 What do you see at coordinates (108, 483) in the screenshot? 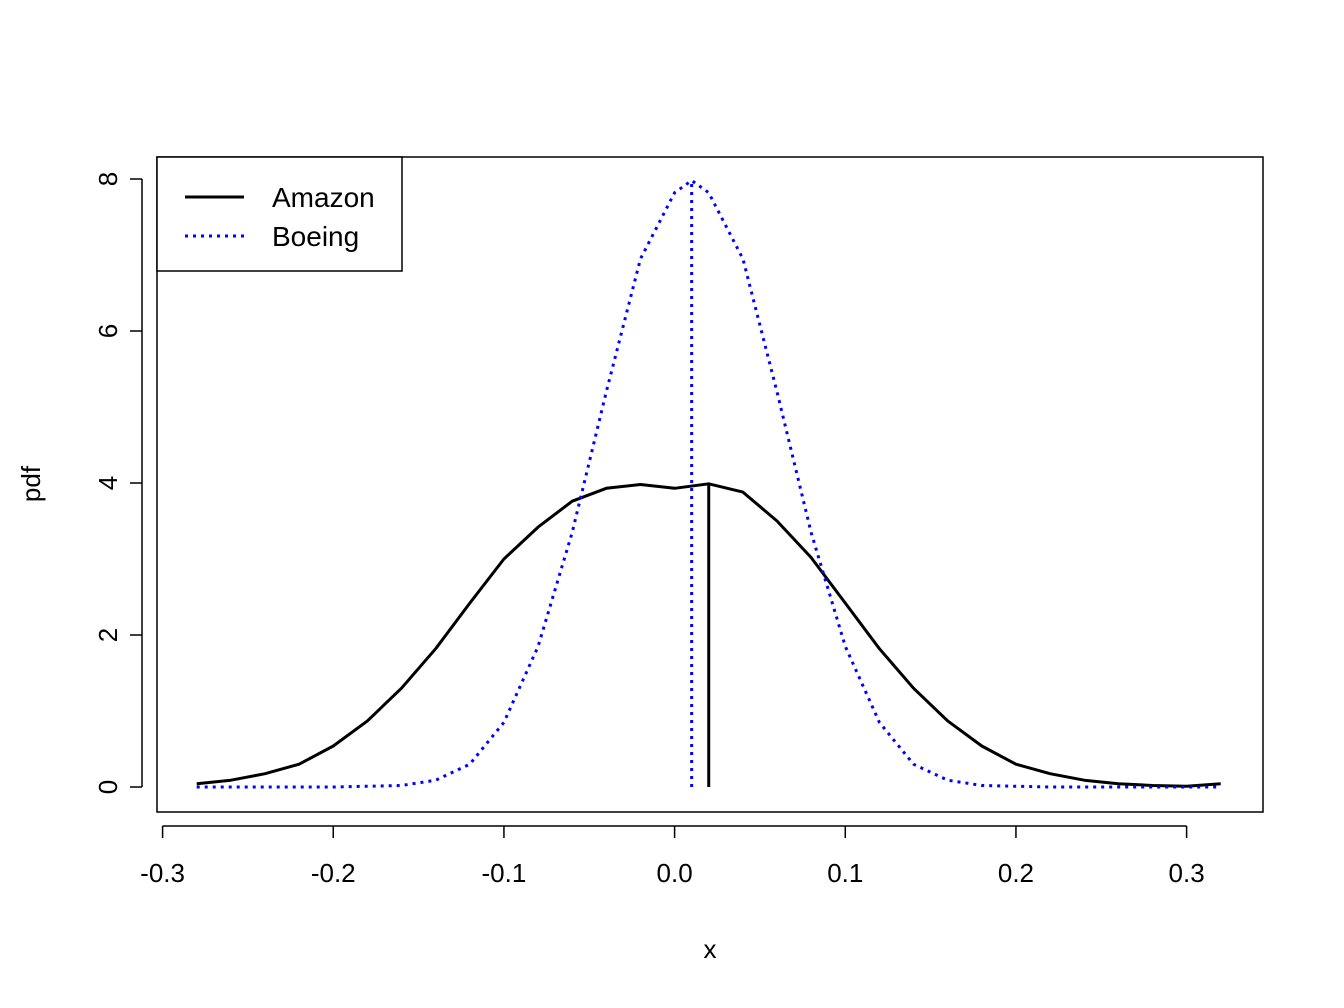
I see `y-tick-label: 4` at bounding box center [108, 483].